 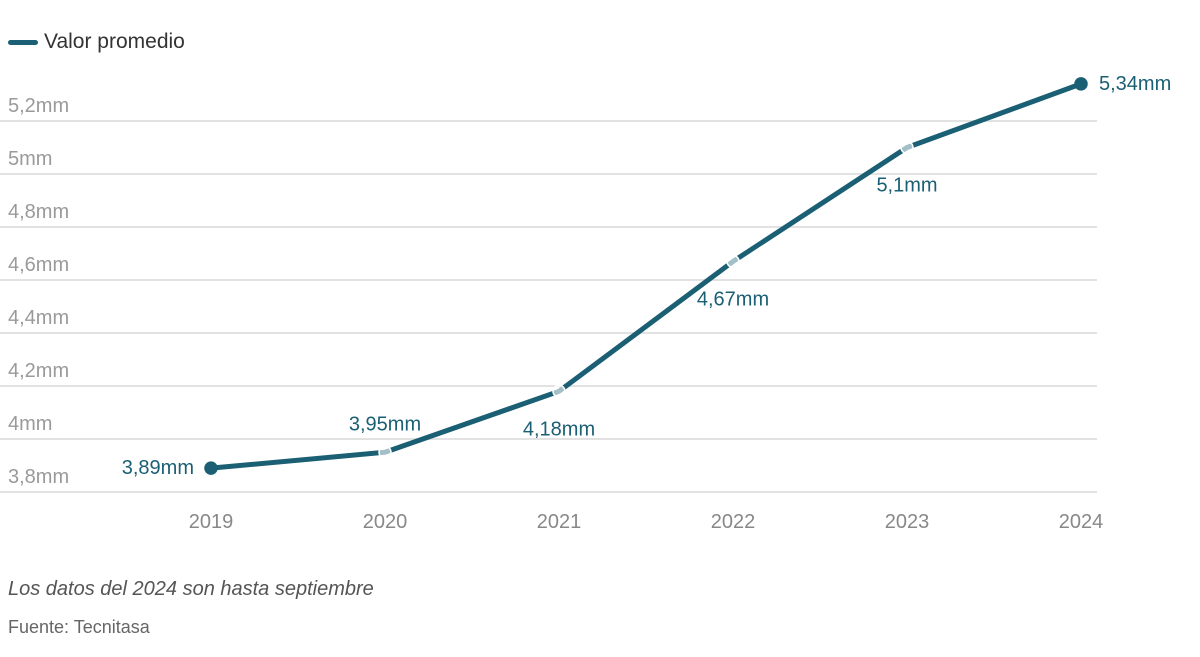 What do you see at coordinates (191, 589) in the screenshot?
I see `footnote: Los datos del 2024 son hasta septiembre` at bounding box center [191, 589].